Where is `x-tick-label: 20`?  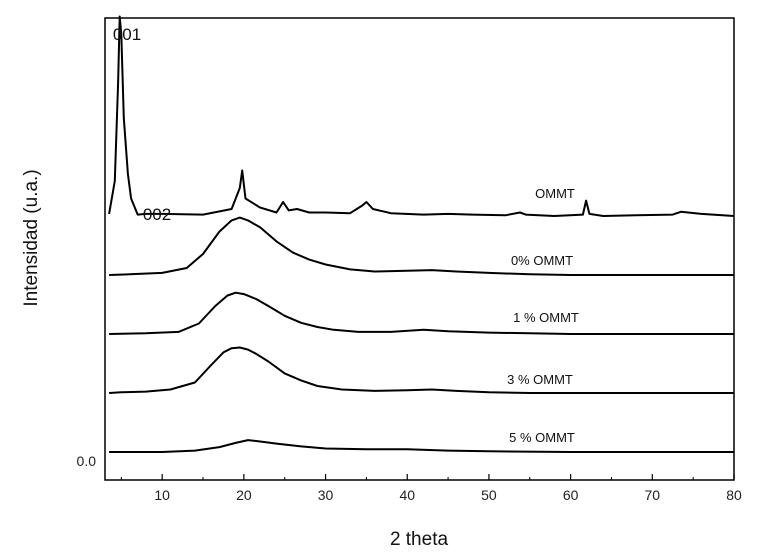 x-tick-label: 20 is located at coordinates (244, 495).